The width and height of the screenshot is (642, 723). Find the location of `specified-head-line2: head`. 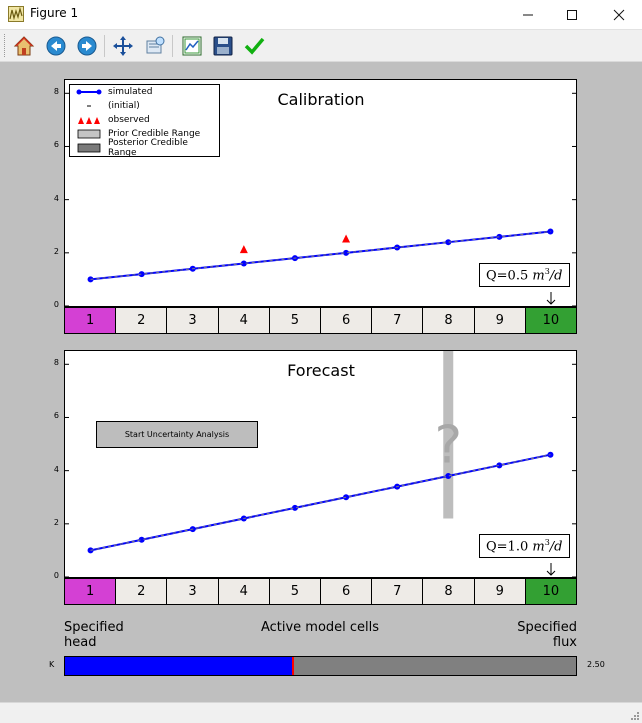

specified-head-line2: head is located at coordinates (80, 642).